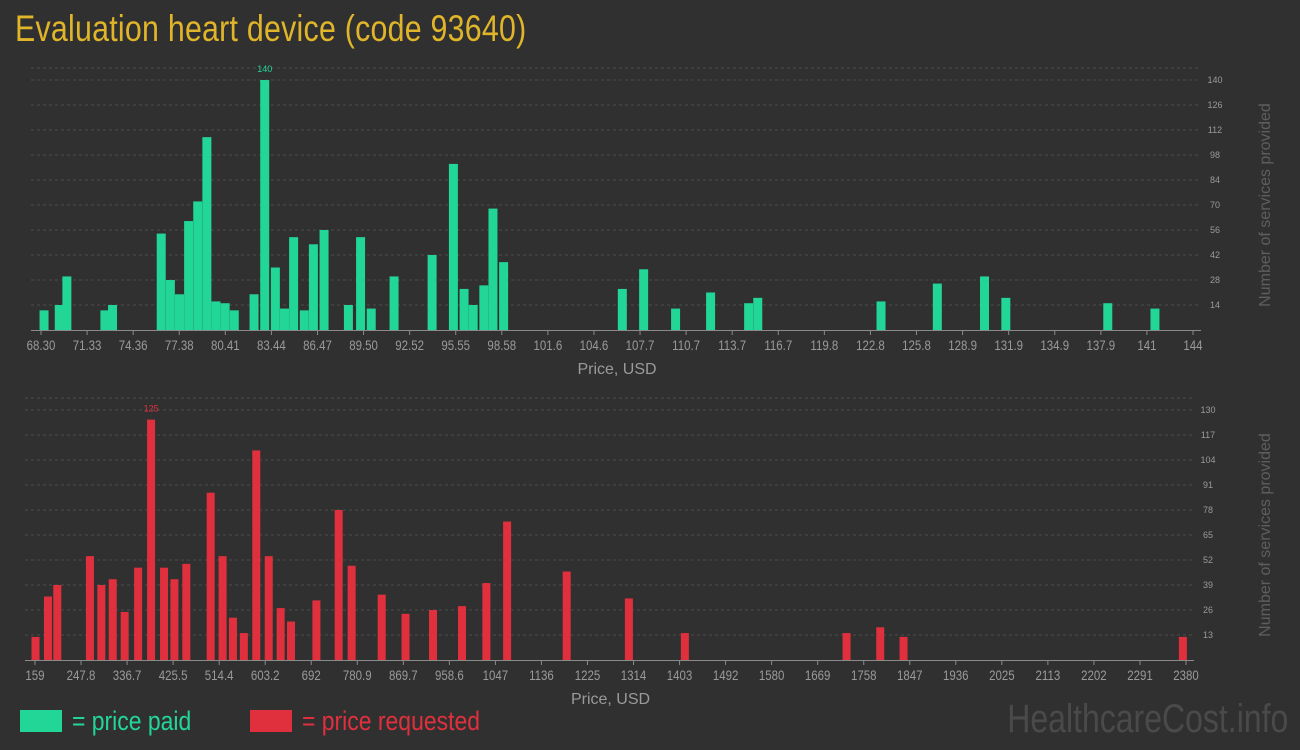  I want to click on x-tick-label: 1314, so click(634, 675).